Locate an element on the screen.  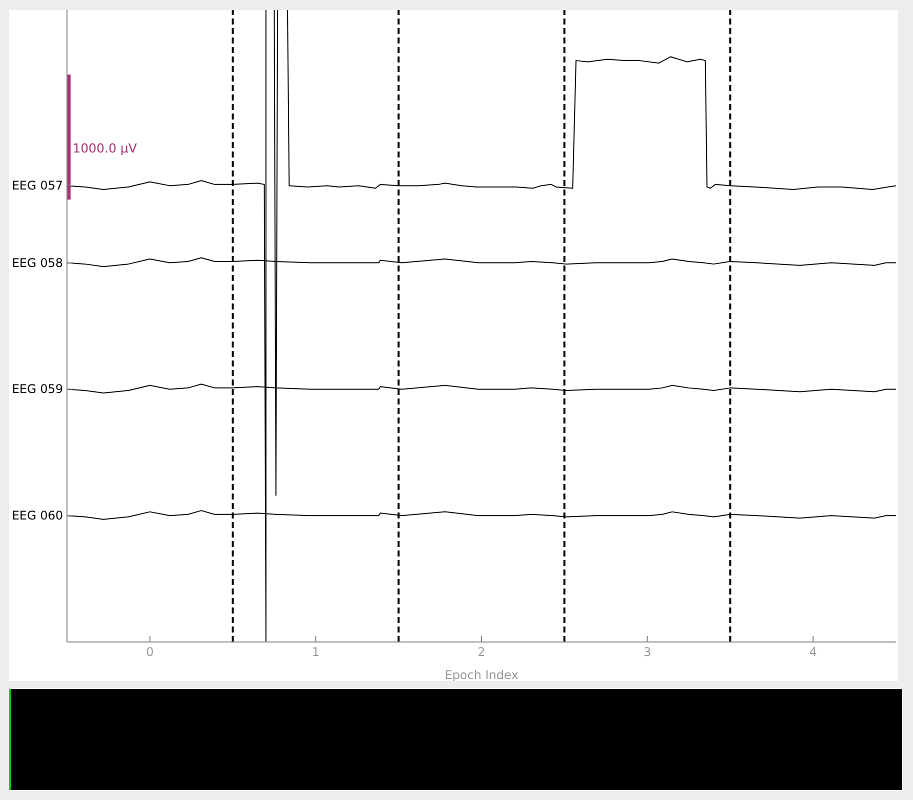
x-tick-label: 0 is located at coordinates (150, 651).